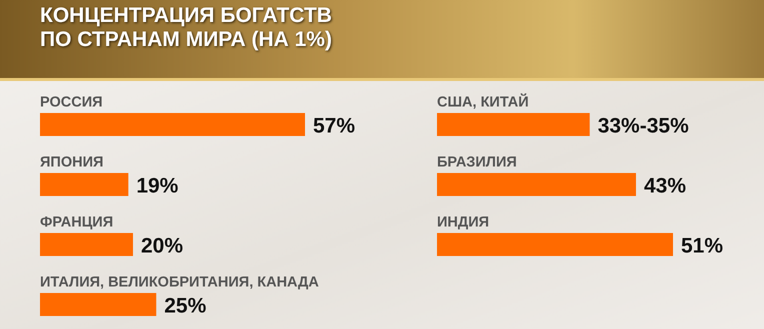 The image size is (764, 329). What do you see at coordinates (180, 282) in the screenshot?
I see `y-tick-label: ИТАЛИЯ, ВЕЛИКОБРИТАНИЯ, КАНАДА` at bounding box center [180, 282].